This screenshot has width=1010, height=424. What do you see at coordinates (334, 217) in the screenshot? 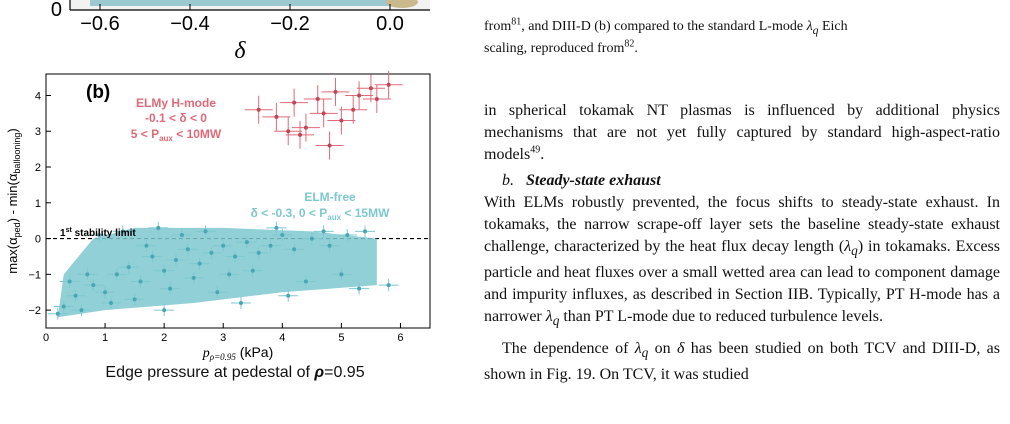
I see `elmfree-cond-sub: aux` at bounding box center [334, 217].